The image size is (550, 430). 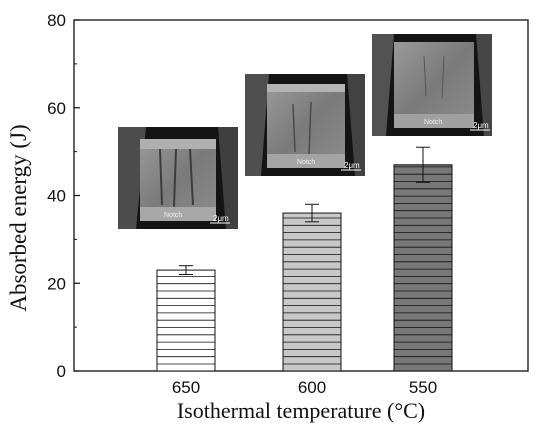 I want to click on y-tick-label: 80, so click(x=56, y=20).